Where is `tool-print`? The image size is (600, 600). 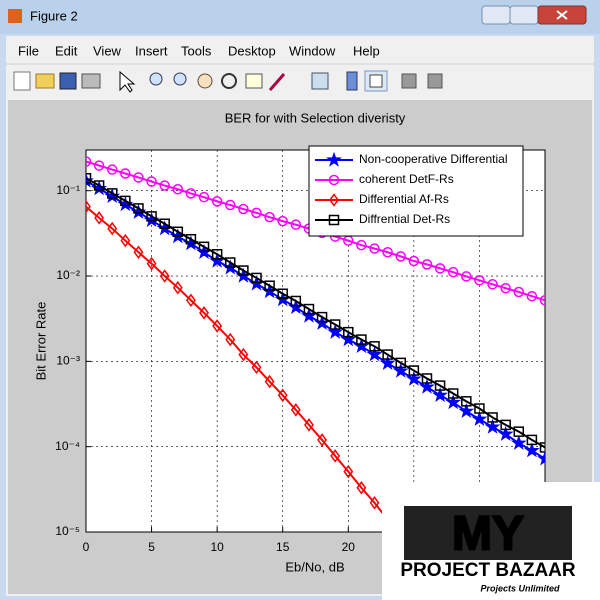 tool-print is located at coordinates (91, 81).